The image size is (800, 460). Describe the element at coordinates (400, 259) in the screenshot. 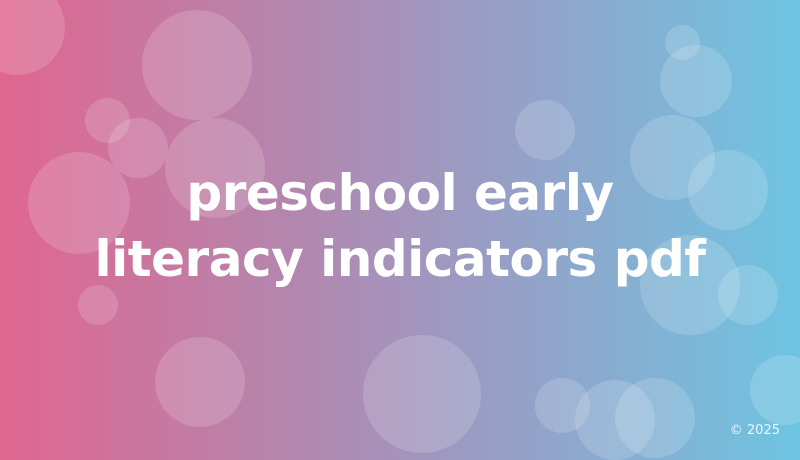

I see `title-line: literacy indicators pdf` at that location.